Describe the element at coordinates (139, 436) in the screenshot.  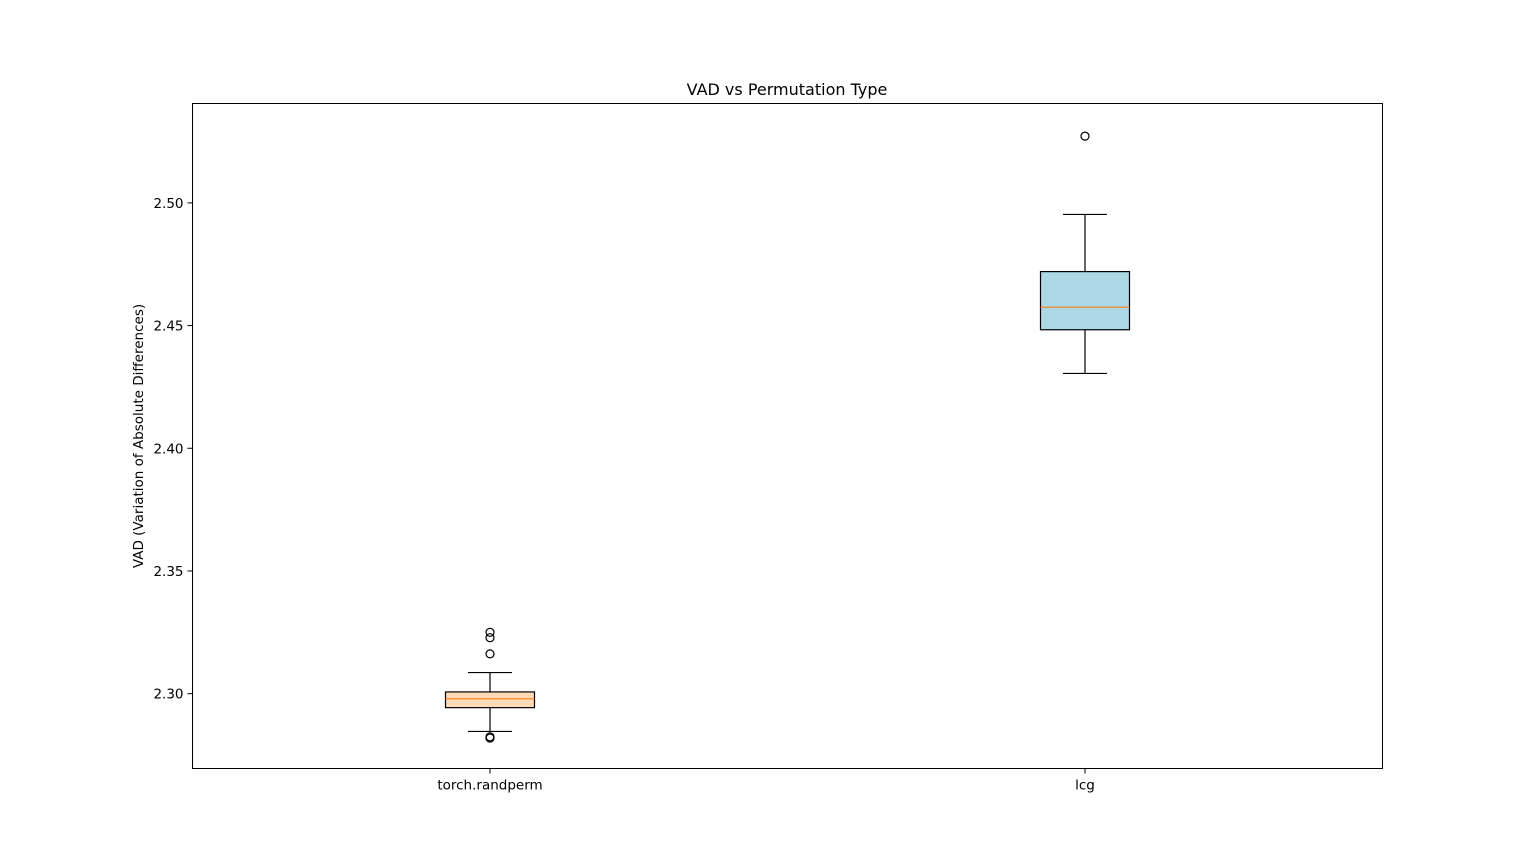
I see `y-axis-label: VAD (Variation of Absolute Differences)` at that location.